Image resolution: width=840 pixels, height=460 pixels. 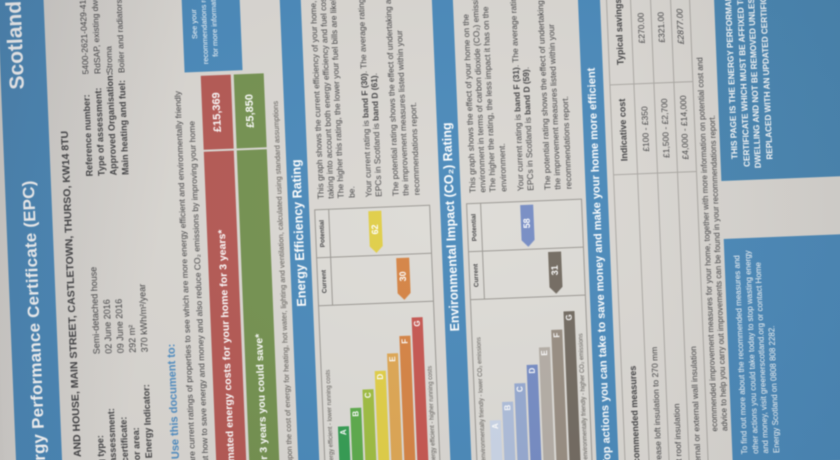 I want to click on cost-cell: £100 - £350, so click(x=645, y=129).